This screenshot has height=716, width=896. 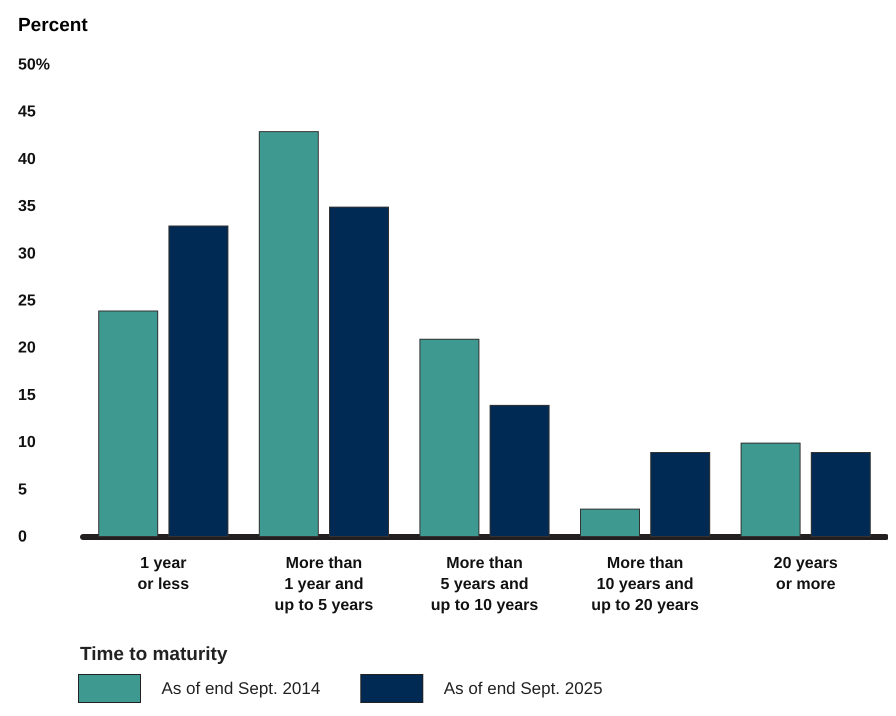 I want to click on x-tick-label: More than 1 year and up to 5 years, so click(x=324, y=584).